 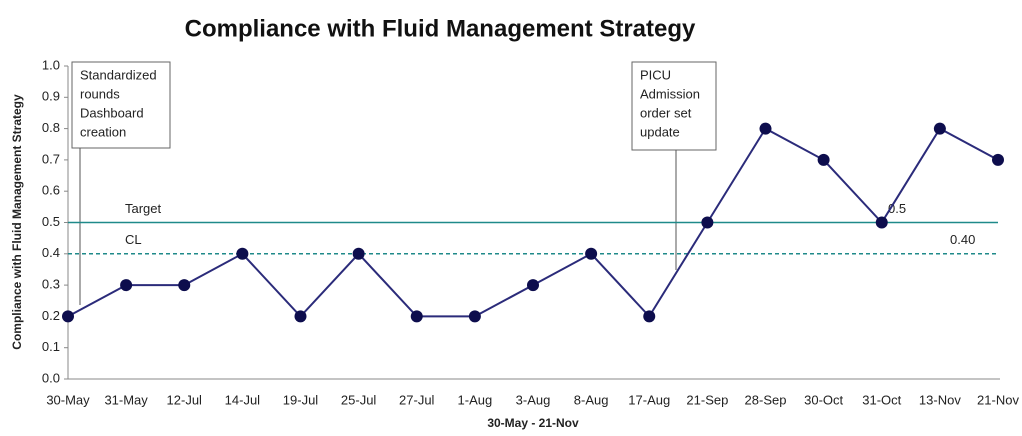 What do you see at coordinates (301, 399) in the screenshot?
I see `x-tick-label: 19-Jul` at bounding box center [301, 399].